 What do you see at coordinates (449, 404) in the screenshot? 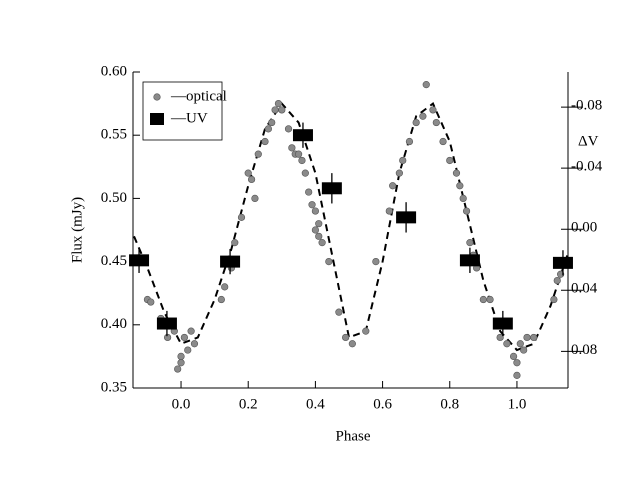
I see `x-tick-label: 0.8` at bounding box center [449, 404].